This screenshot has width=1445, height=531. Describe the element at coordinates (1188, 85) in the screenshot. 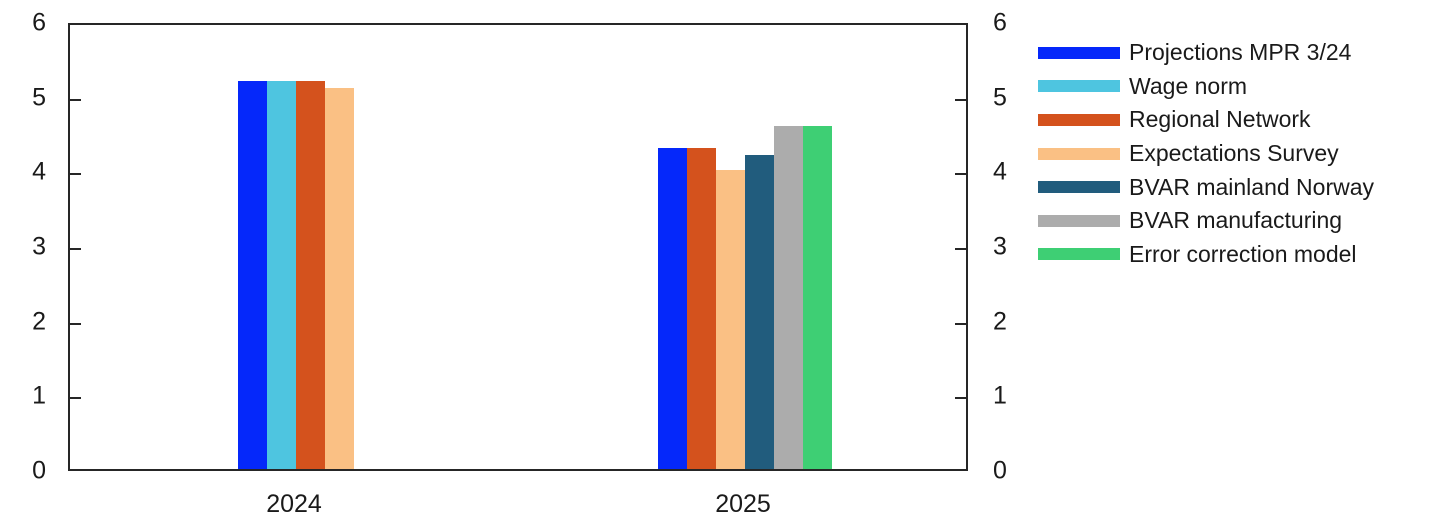

I see `legend-label: Wage norm` at that location.